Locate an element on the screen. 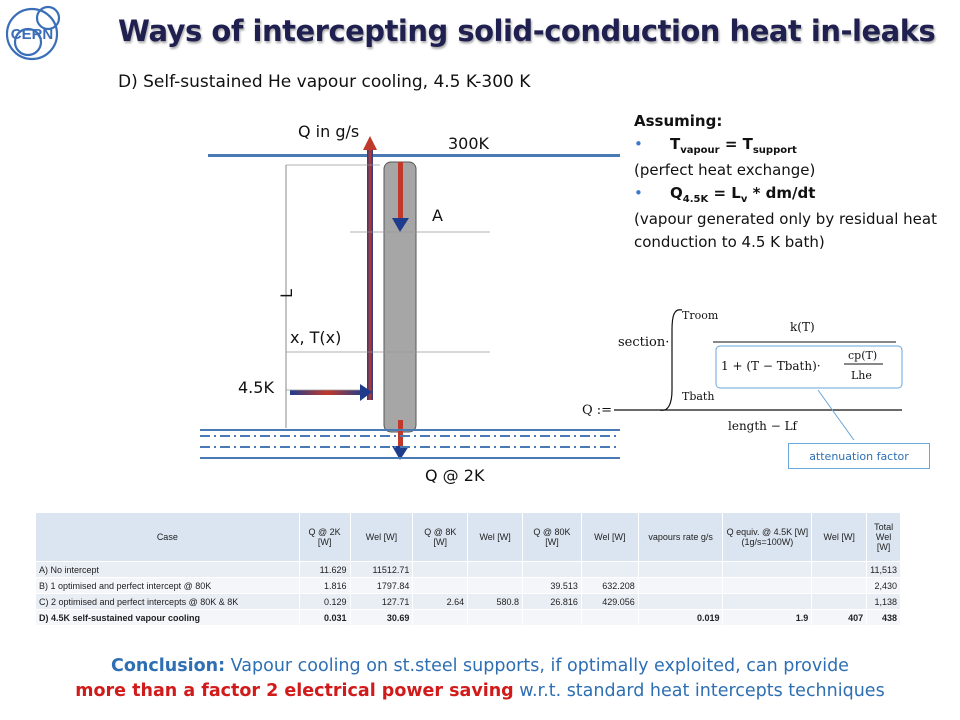 Image resolution: width=960 pixels, height=720 pixels. conduction-arrow-bottom-head is located at coordinates (400, 453).